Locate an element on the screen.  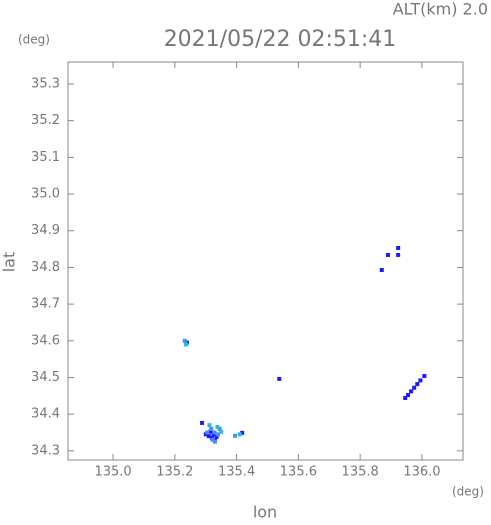
x-tick-label: 135.8 is located at coordinates (360, 472).